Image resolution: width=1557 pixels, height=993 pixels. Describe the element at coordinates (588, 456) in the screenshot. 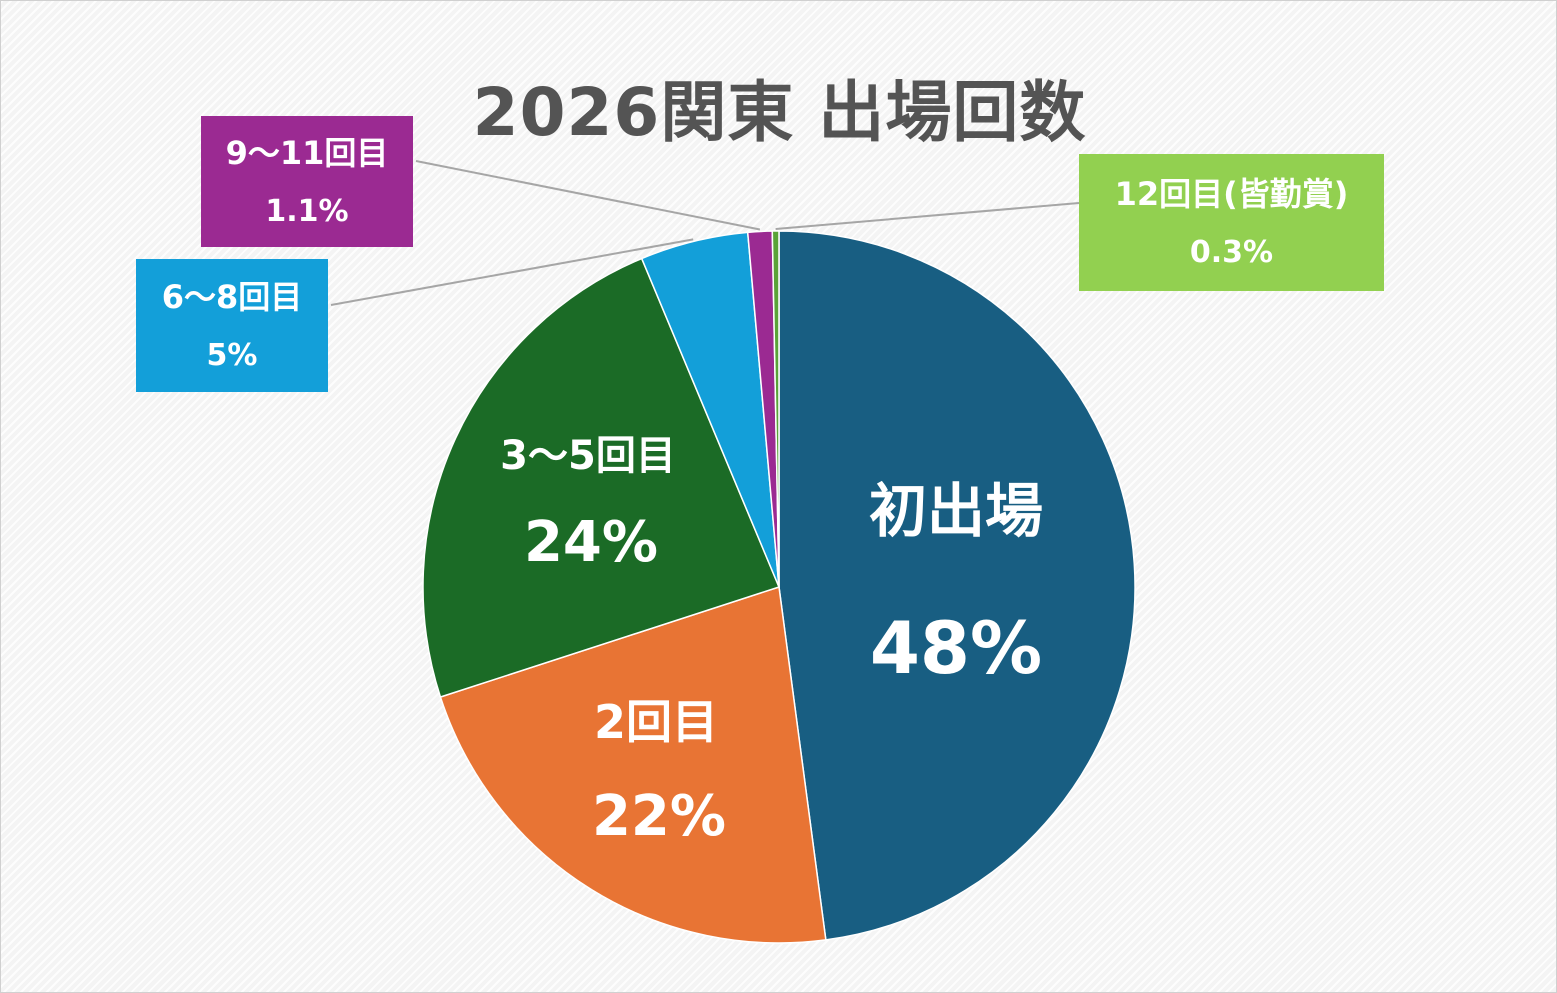

I see `slice-label-3-5: 3〜5回目` at that location.